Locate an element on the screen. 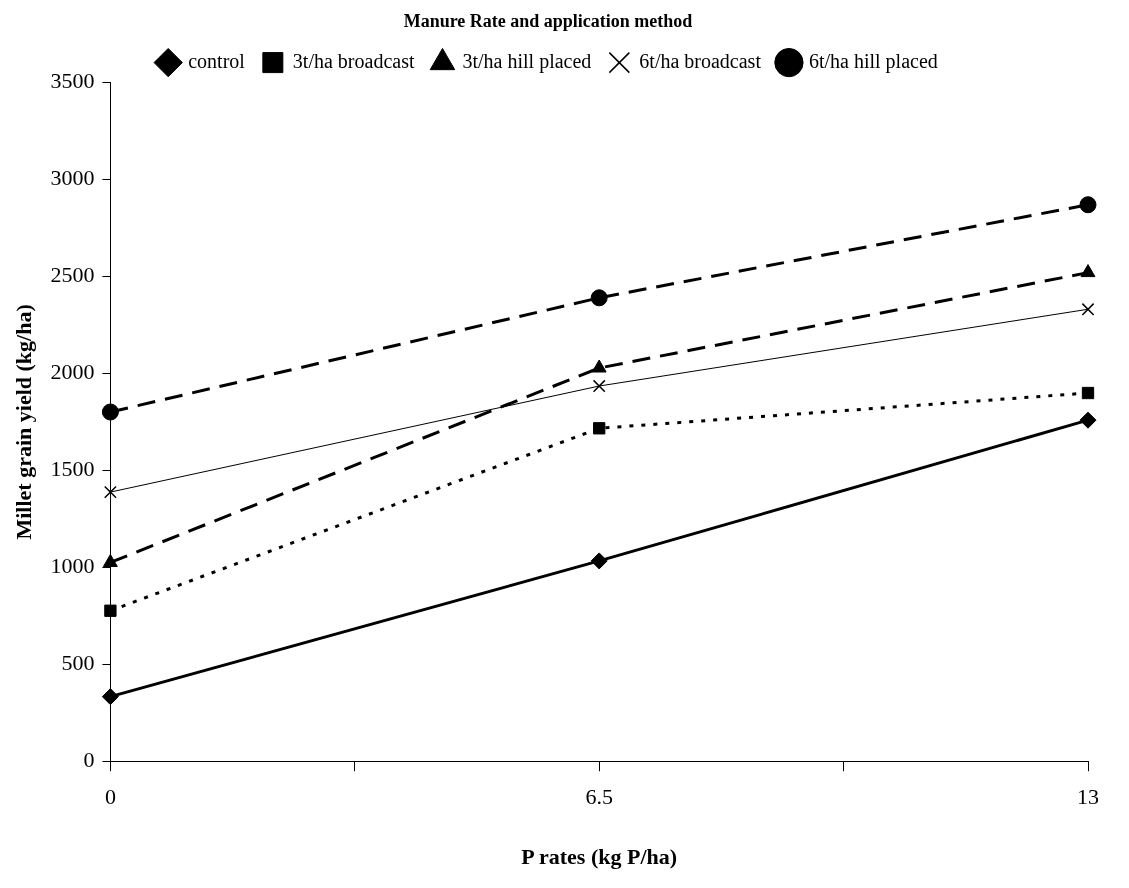 Image resolution: width=1129 pixels, height=888 pixels. legend-label: 6t/ha broadcast is located at coordinates (700, 60).